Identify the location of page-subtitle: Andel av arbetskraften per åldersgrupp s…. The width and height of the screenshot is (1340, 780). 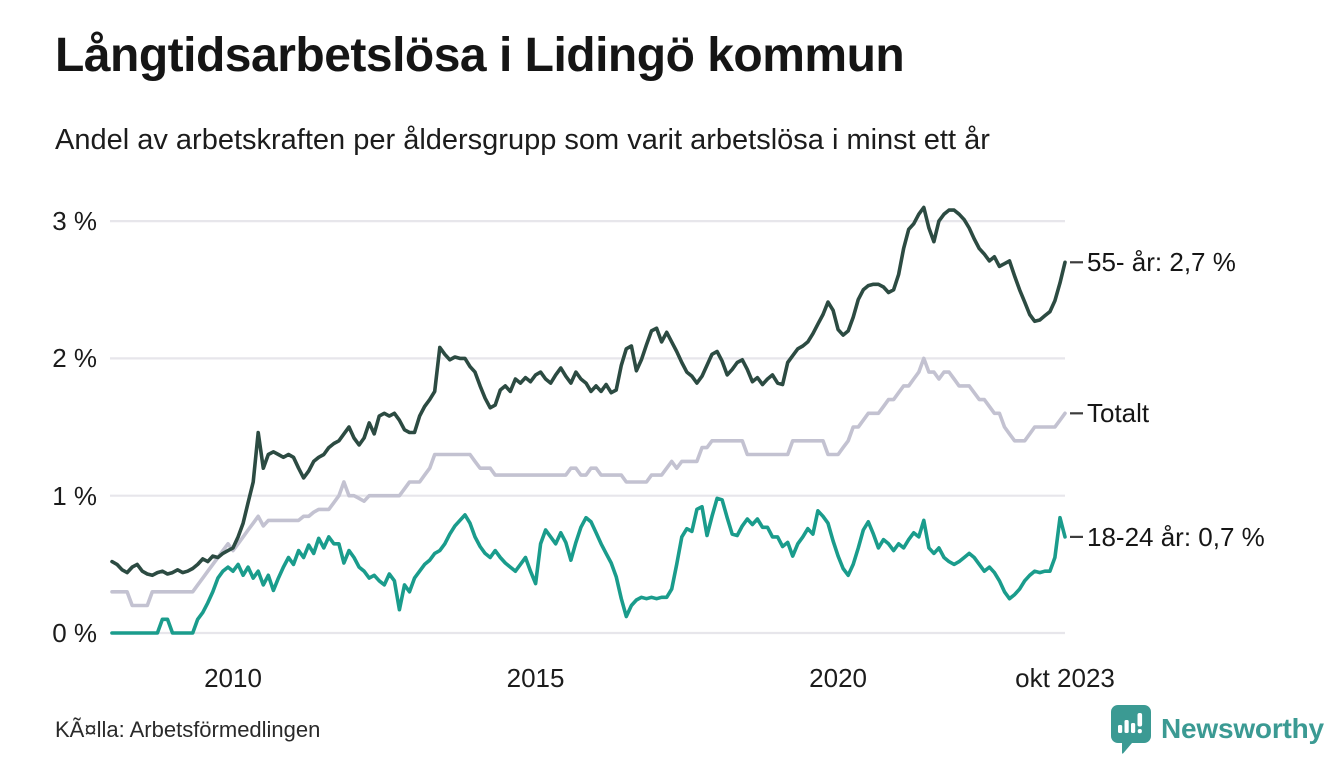
(522, 140).